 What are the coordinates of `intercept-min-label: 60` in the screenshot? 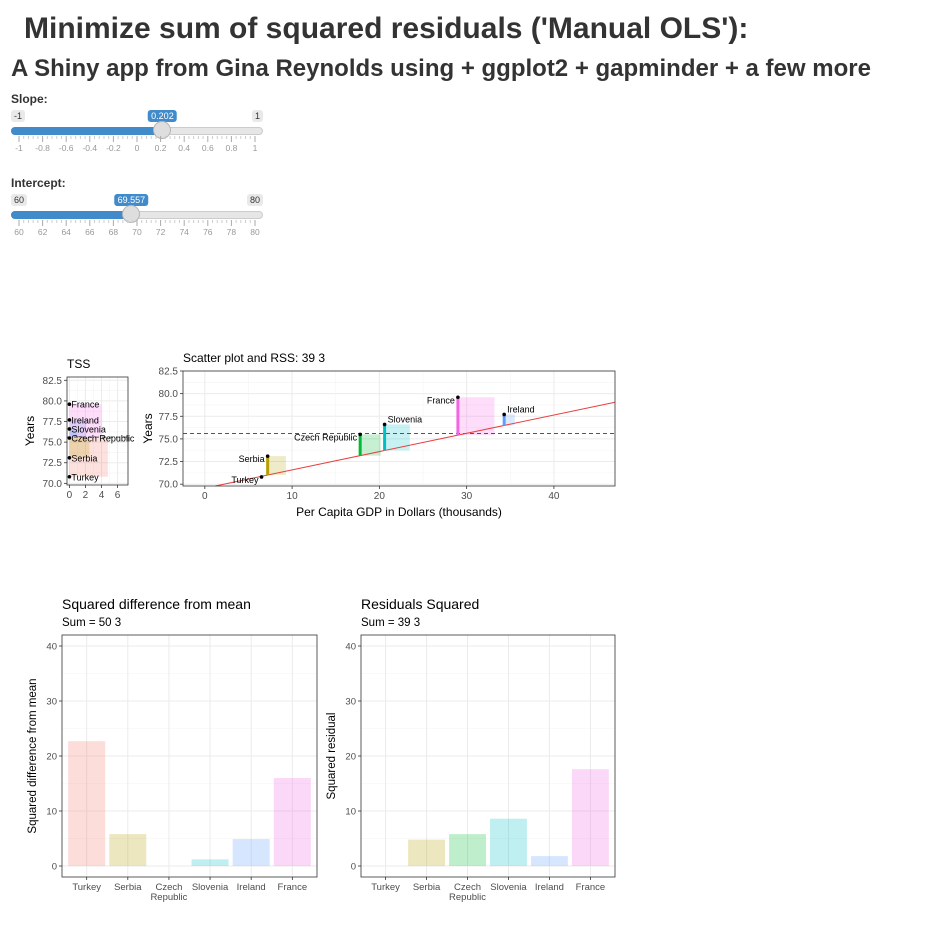 It's located at (19, 200).